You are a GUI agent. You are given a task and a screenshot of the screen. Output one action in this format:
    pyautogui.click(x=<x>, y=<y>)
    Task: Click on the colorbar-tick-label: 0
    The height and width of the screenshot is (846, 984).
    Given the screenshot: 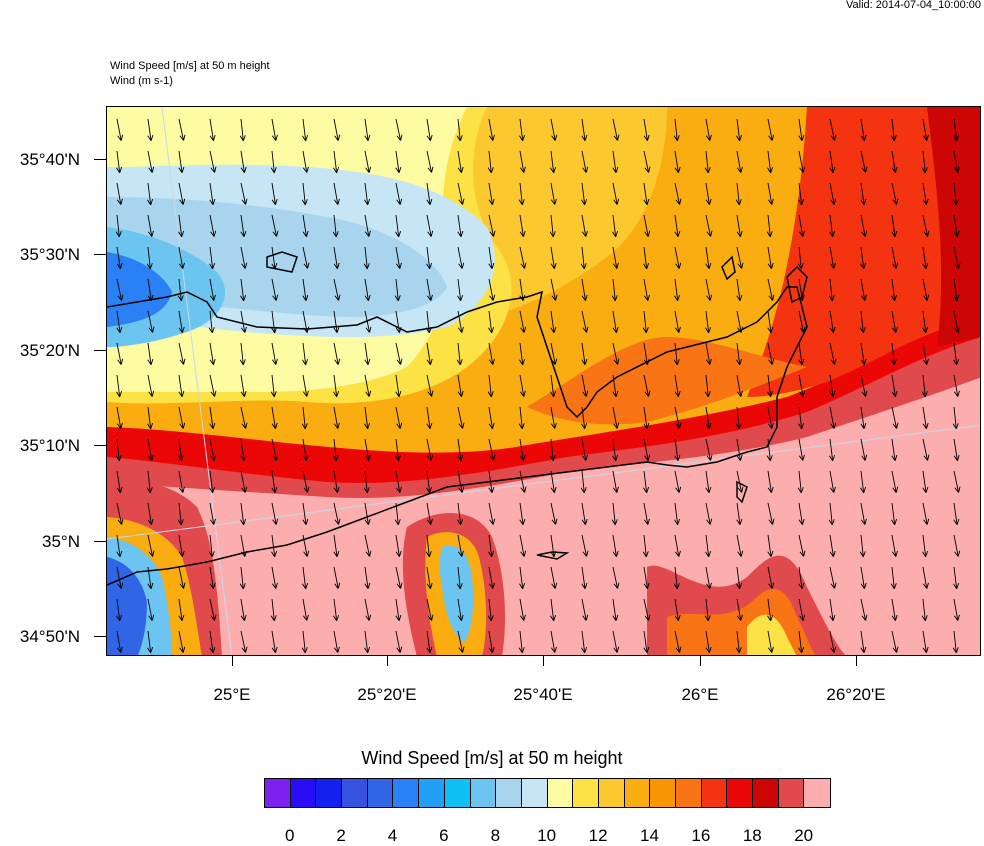 What is the action you would take?
    pyautogui.click(x=289, y=835)
    